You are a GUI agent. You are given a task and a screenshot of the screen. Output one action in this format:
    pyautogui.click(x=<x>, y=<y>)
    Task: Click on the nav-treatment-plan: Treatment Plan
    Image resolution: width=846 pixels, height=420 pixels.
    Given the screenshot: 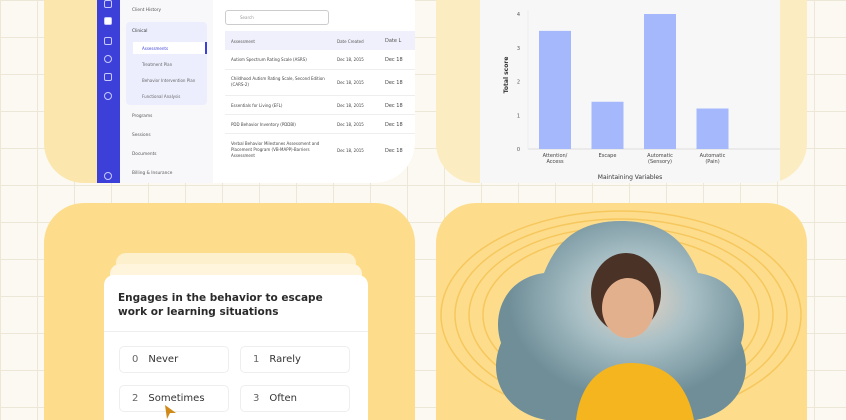 What is the action you would take?
    pyautogui.click(x=157, y=64)
    